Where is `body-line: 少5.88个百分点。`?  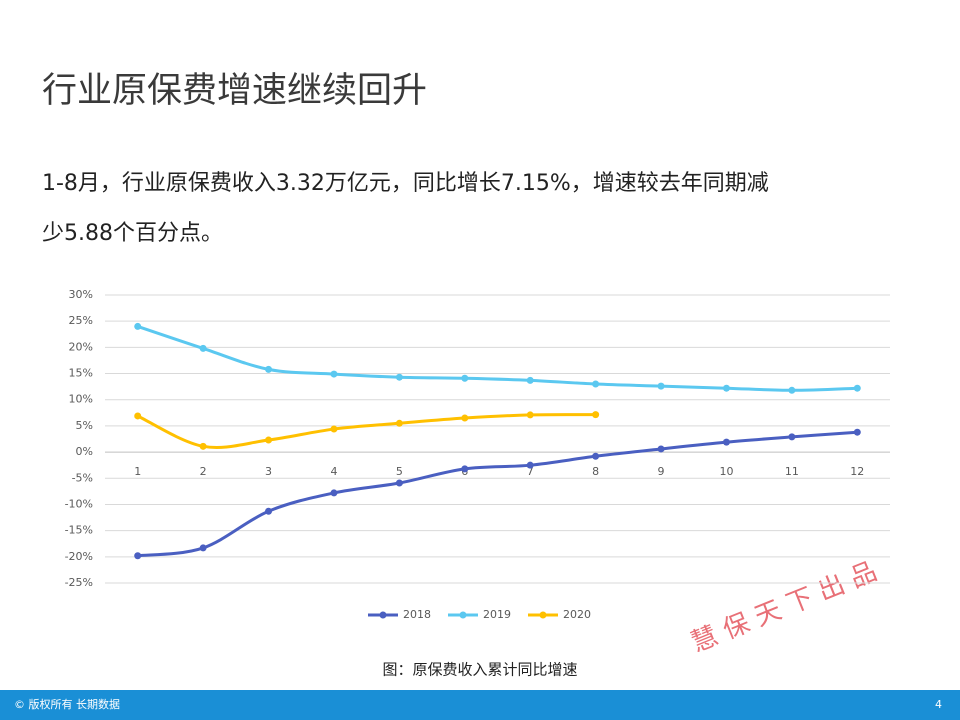 body-line: 少5.88个百分点。 is located at coordinates (132, 233).